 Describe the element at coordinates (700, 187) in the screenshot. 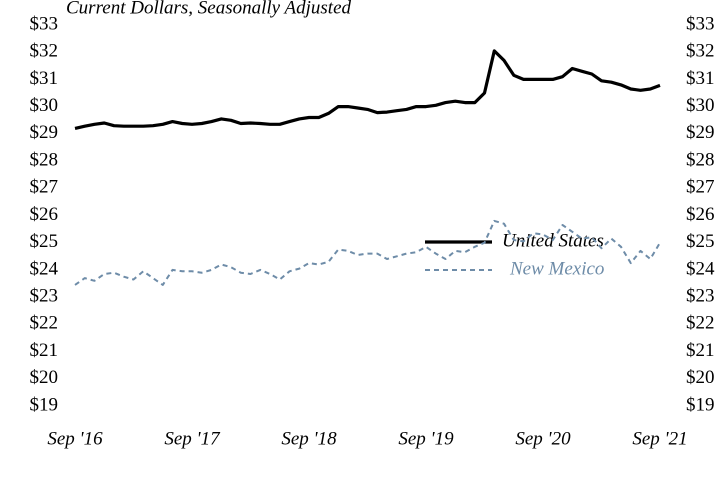

I see `y2-tick-label: $27` at that location.